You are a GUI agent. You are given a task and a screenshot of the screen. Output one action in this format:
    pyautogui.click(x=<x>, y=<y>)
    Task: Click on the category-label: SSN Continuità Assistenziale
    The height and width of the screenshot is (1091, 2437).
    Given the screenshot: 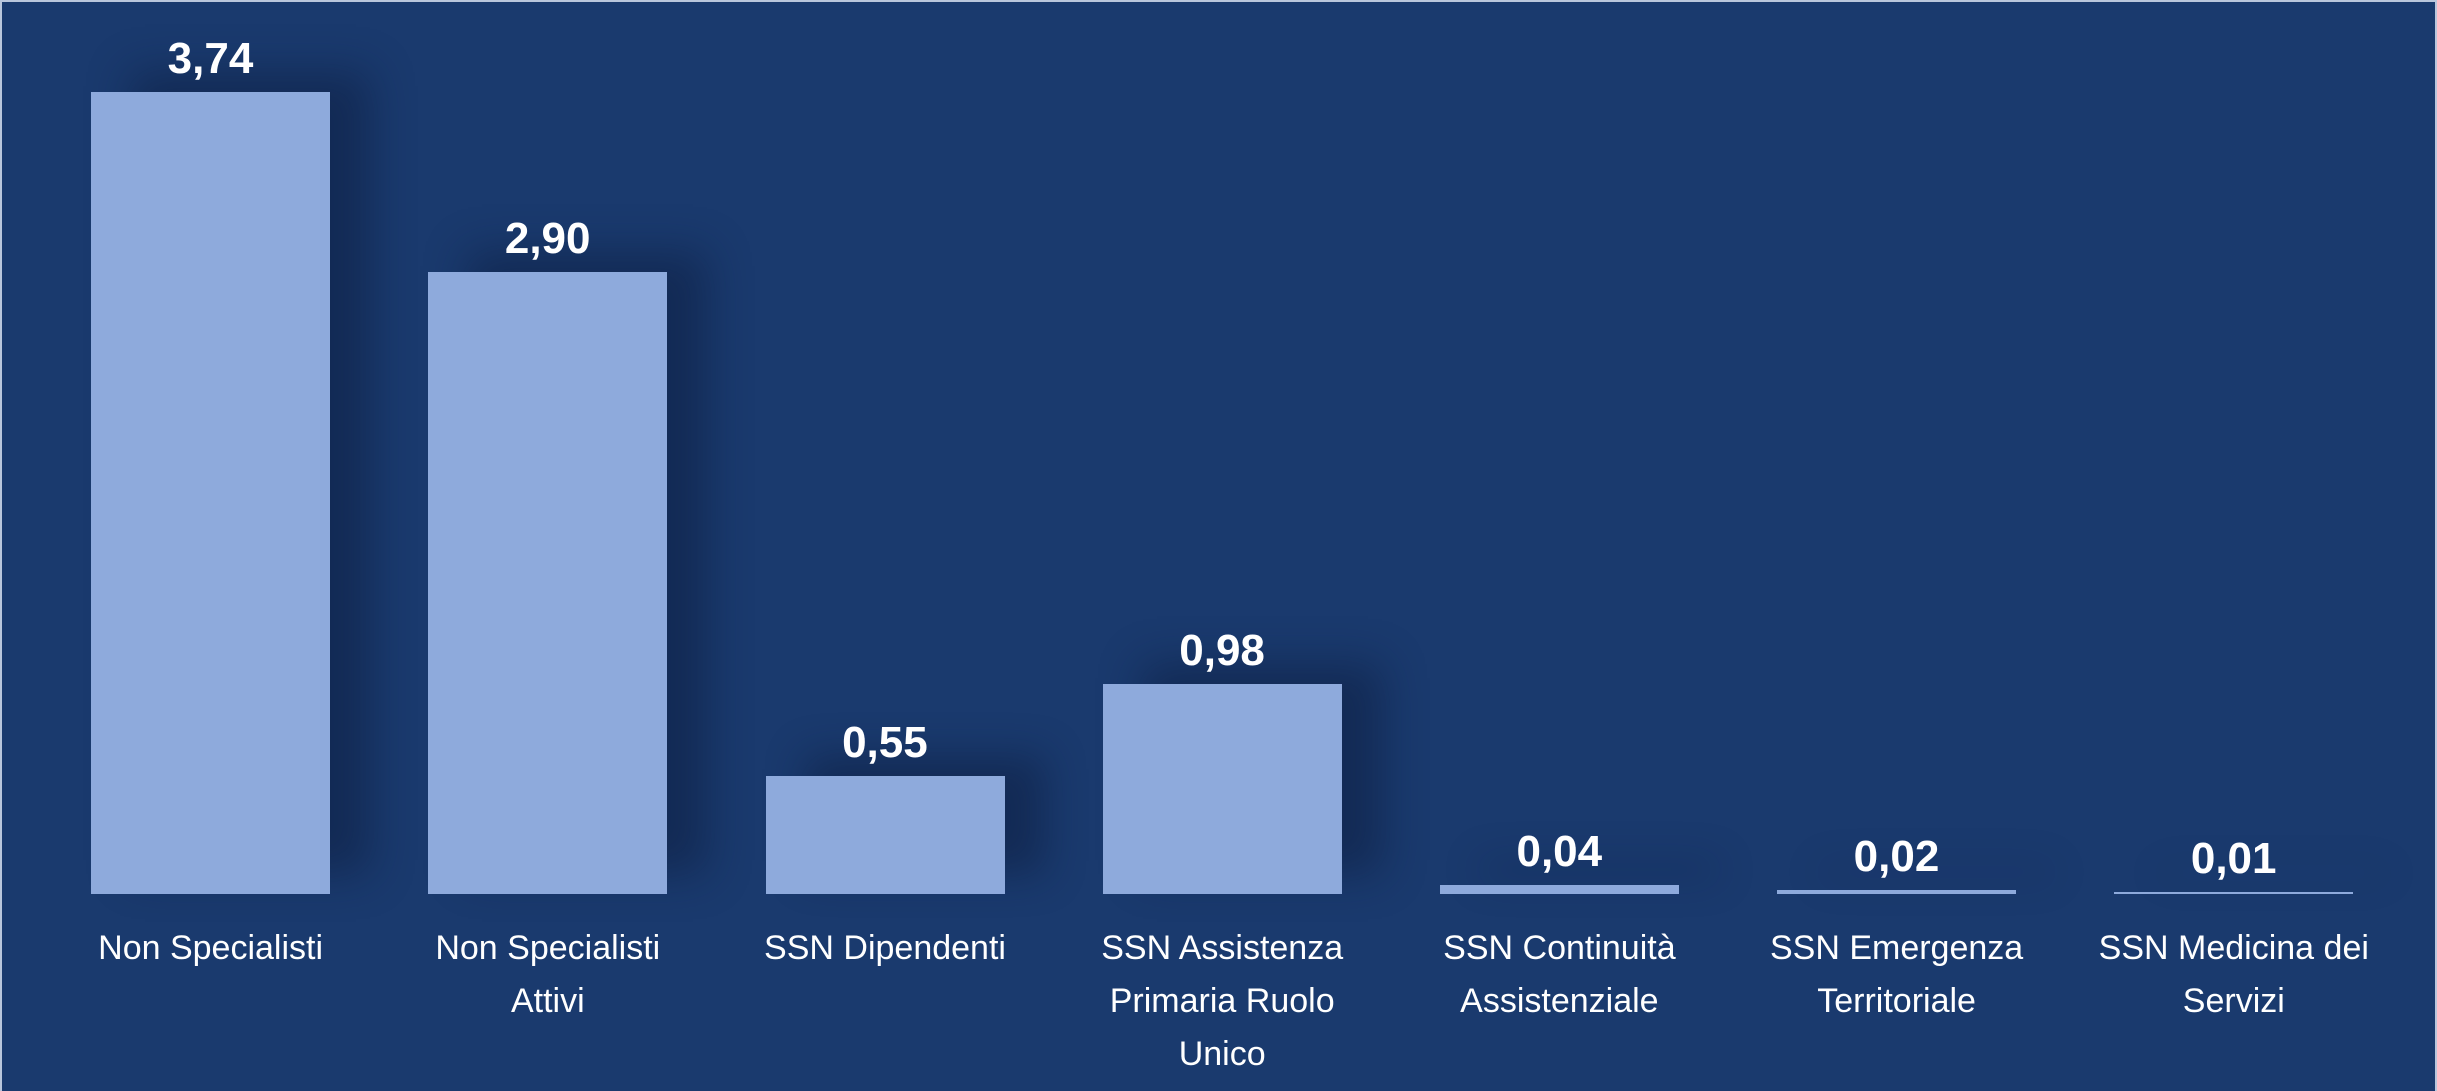 What is the action you would take?
    pyautogui.click(x=1559, y=974)
    